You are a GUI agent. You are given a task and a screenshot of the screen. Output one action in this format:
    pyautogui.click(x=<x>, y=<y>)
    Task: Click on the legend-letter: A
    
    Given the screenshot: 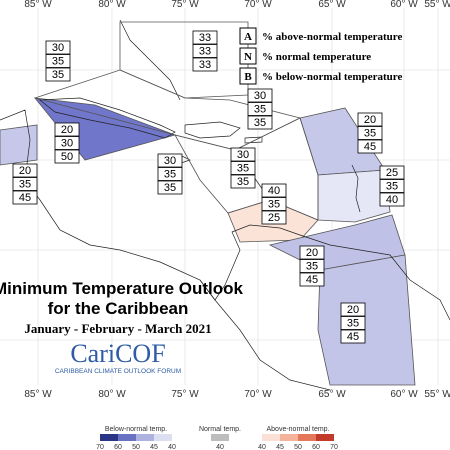 What is the action you would take?
    pyautogui.click(x=248, y=37)
    